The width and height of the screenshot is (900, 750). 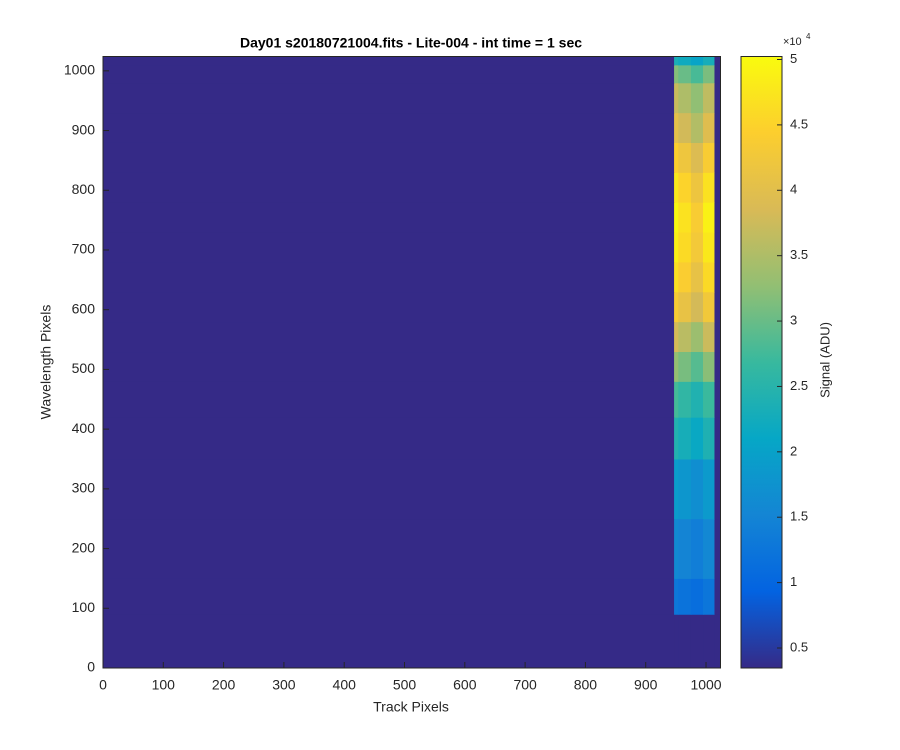 I want to click on y-axis-label: Wavelength Pixels, so click(x=46, y=362).